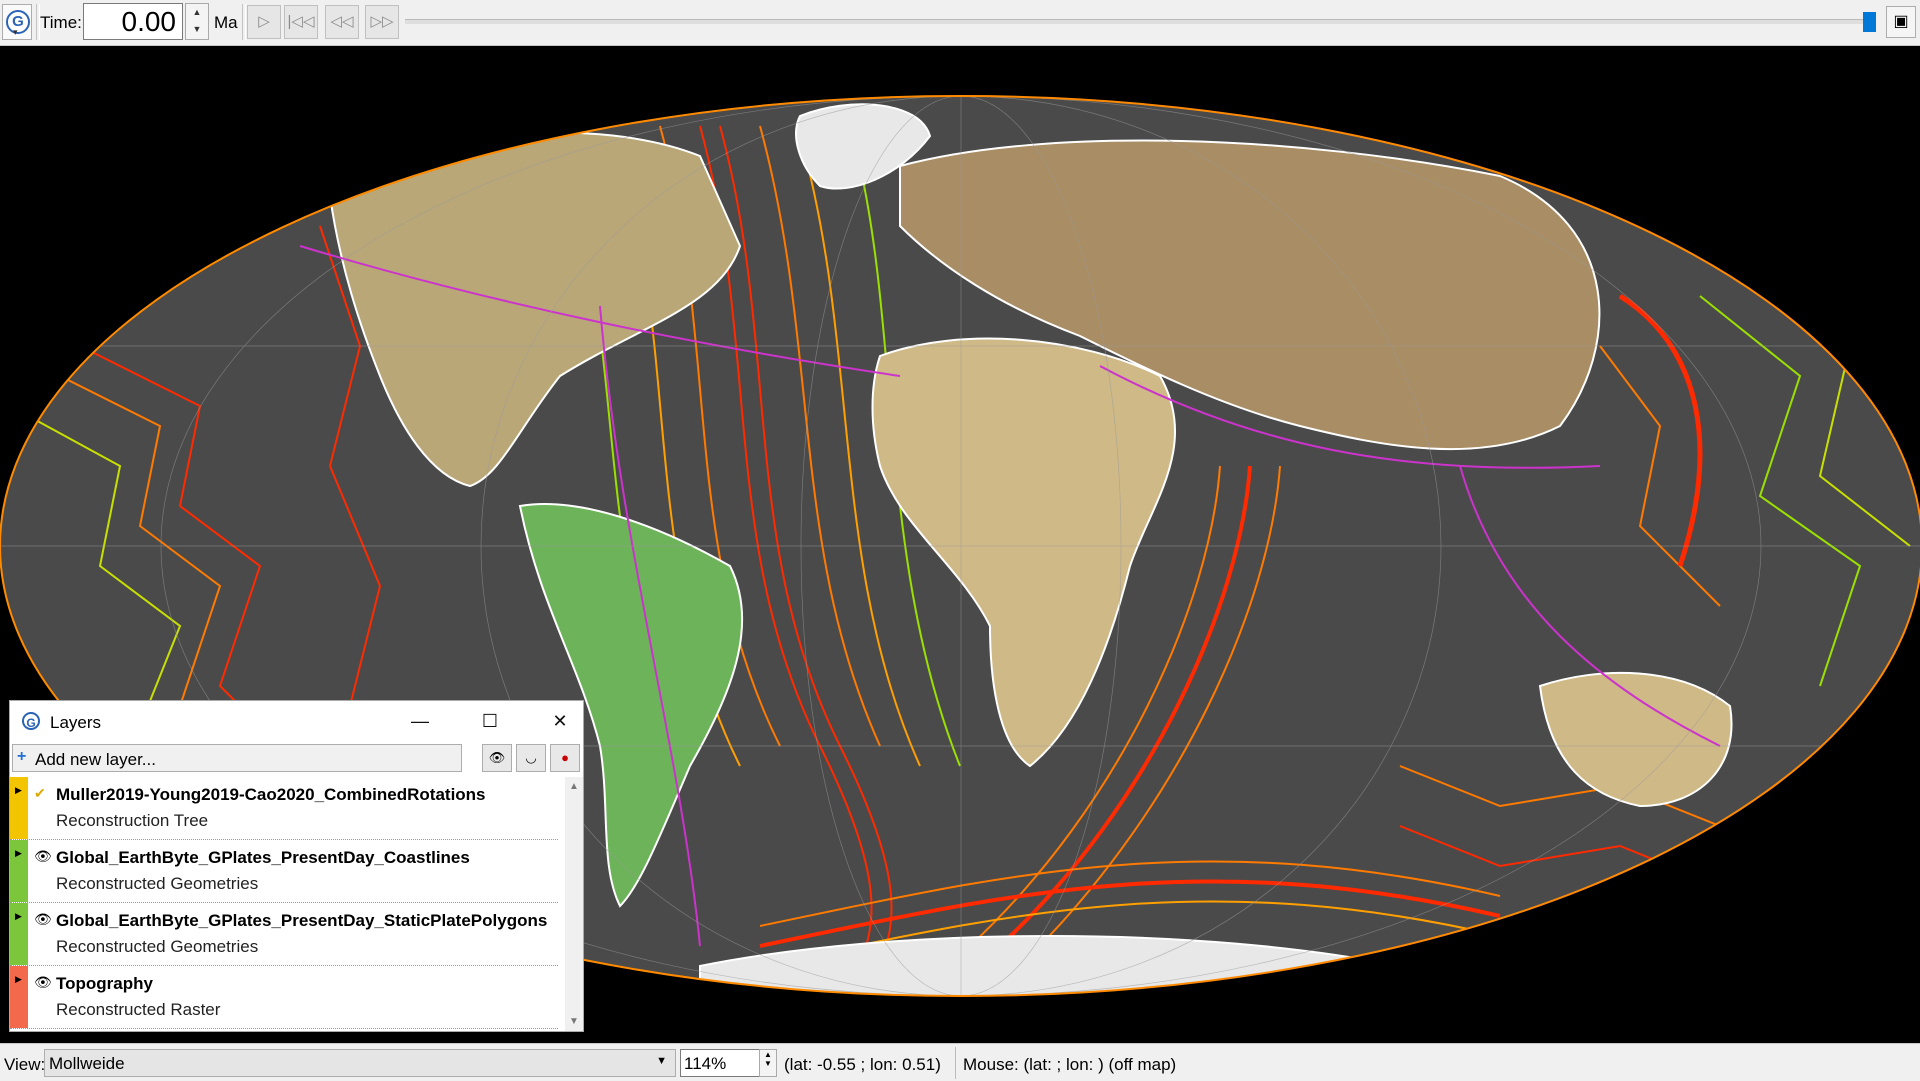 The image size is (1920, 1081). I want to click on time-input: 0.00, so click(133, 21).